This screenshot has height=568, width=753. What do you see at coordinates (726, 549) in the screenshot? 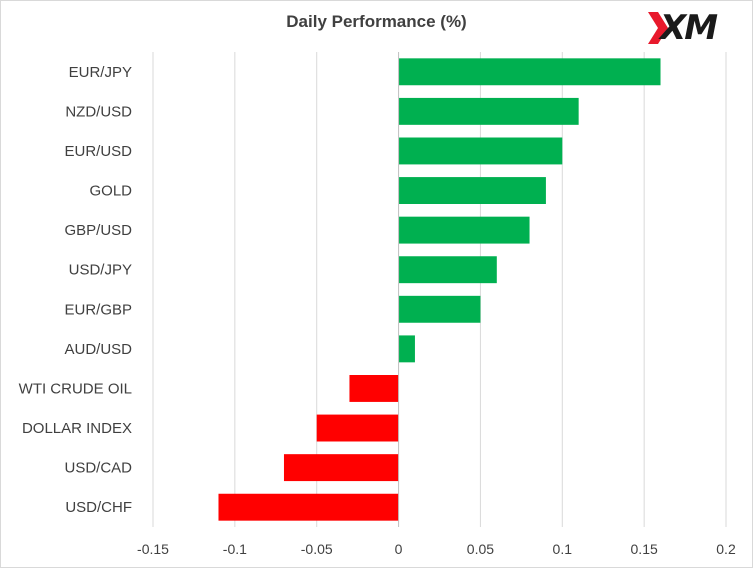
I see `x-tick-label: 0.2` at bounding box center [726, 549].